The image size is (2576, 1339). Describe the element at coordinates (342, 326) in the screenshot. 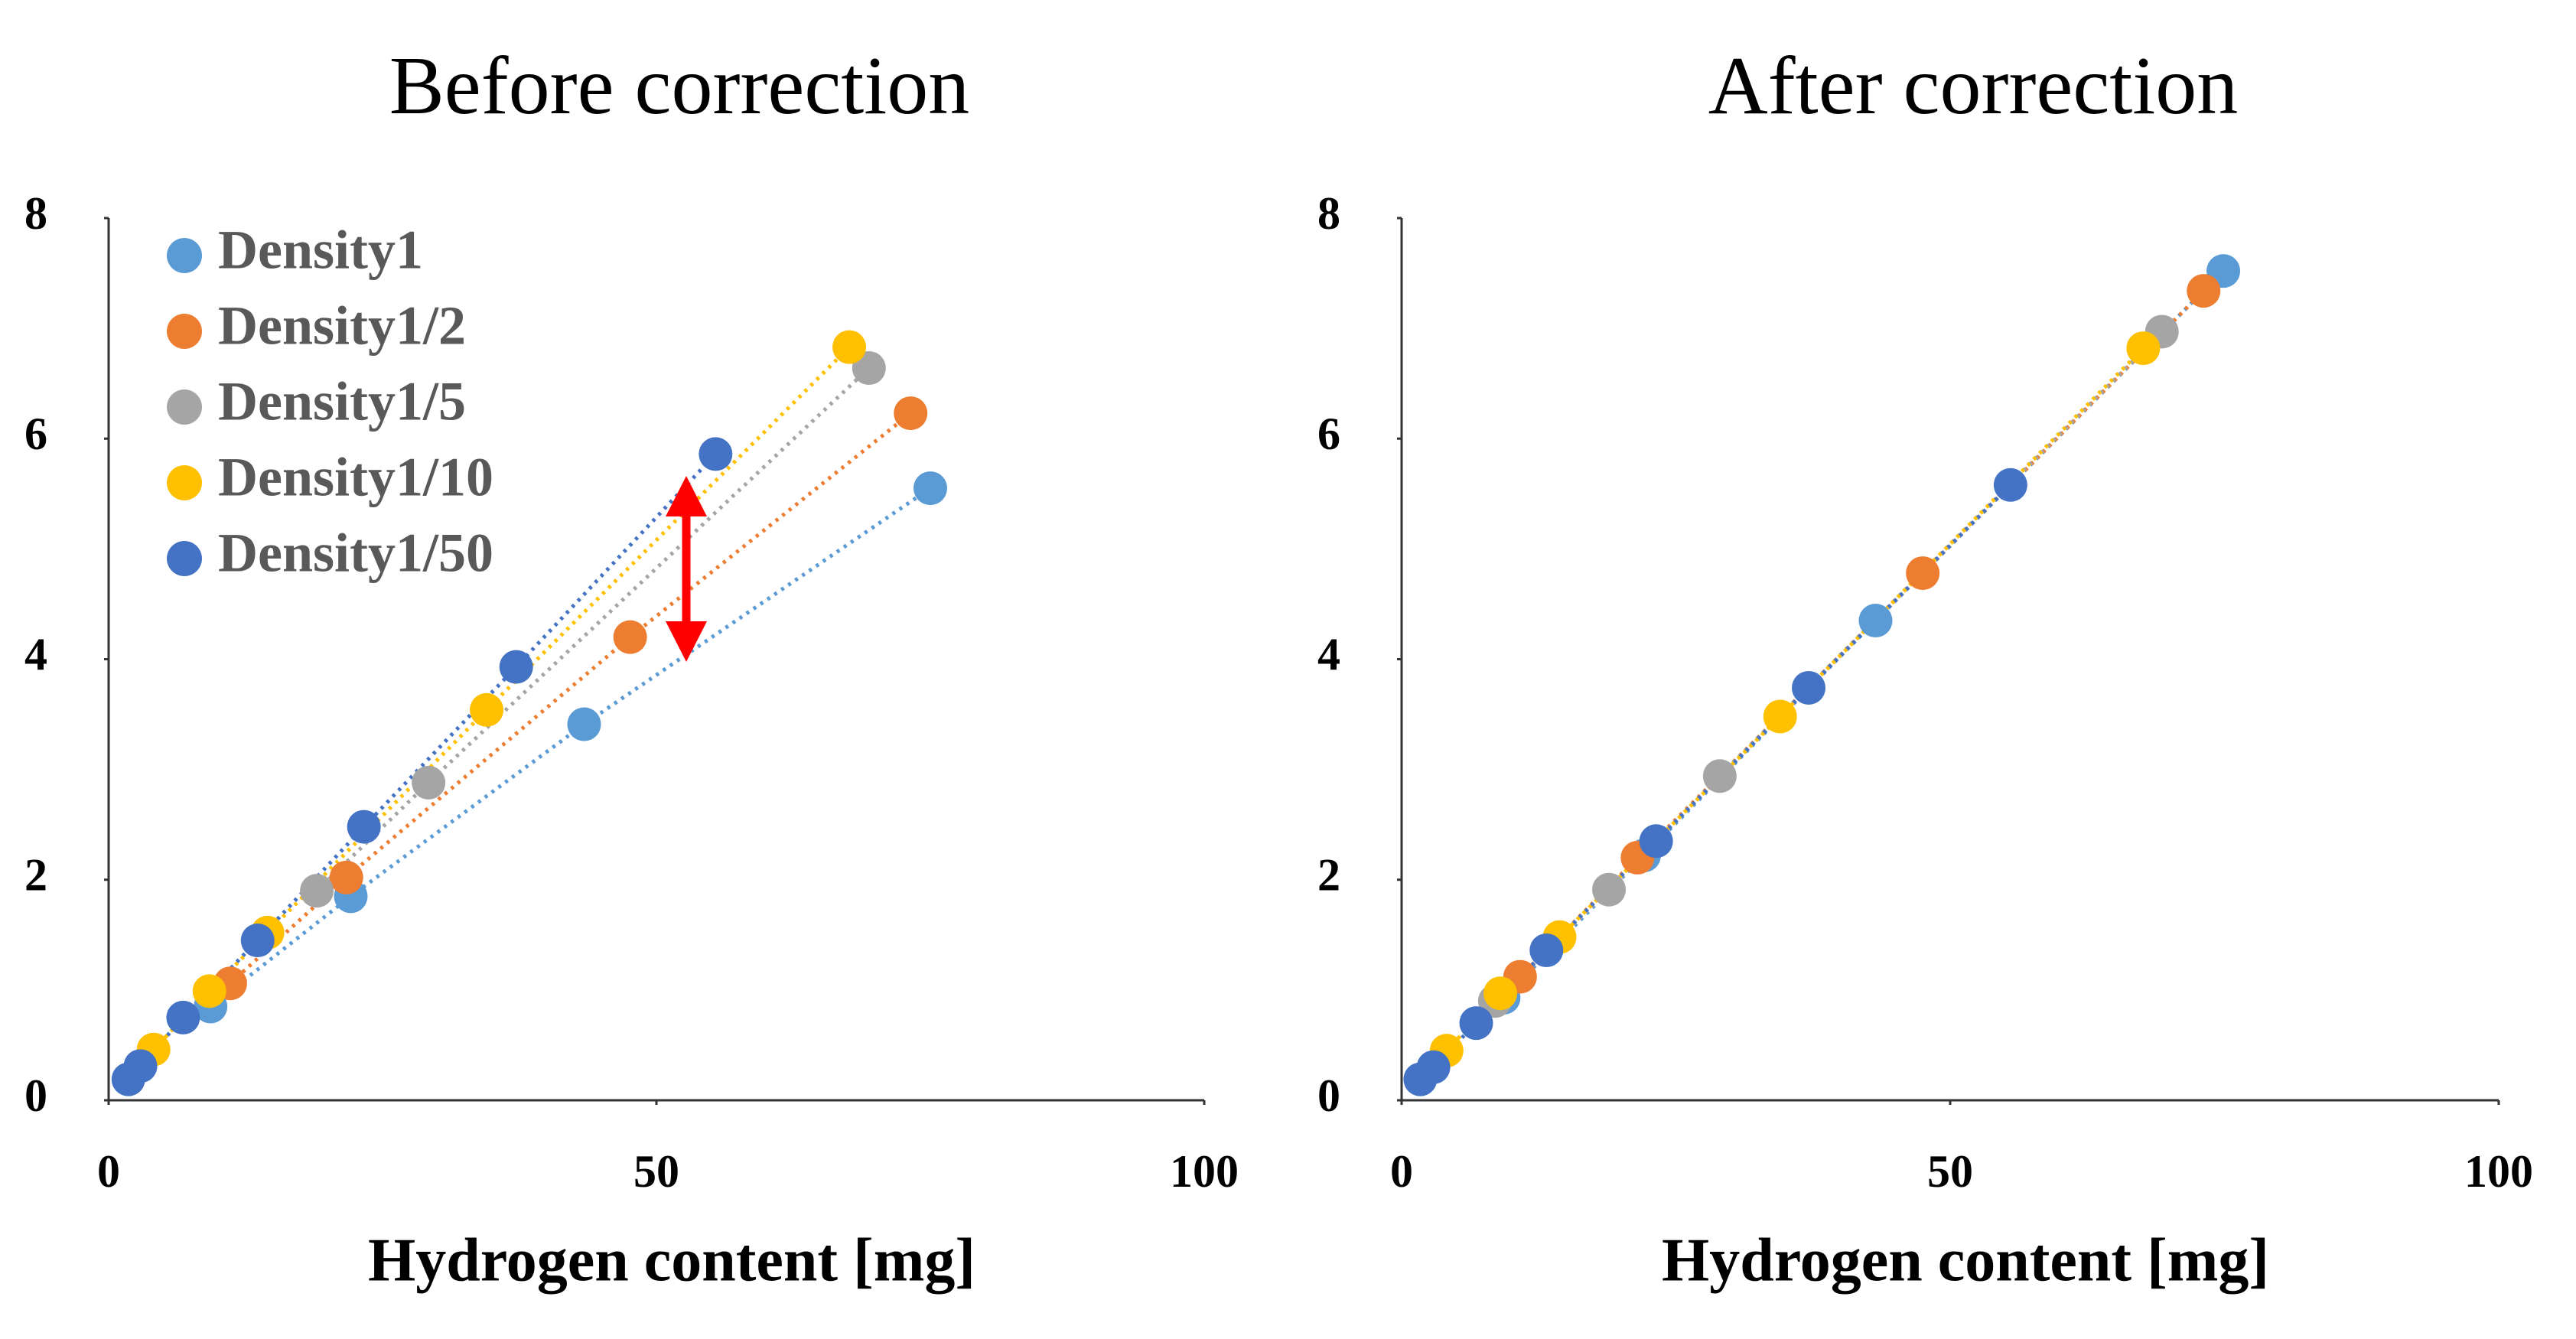

I see `legend-label: Density1/2` at that location.